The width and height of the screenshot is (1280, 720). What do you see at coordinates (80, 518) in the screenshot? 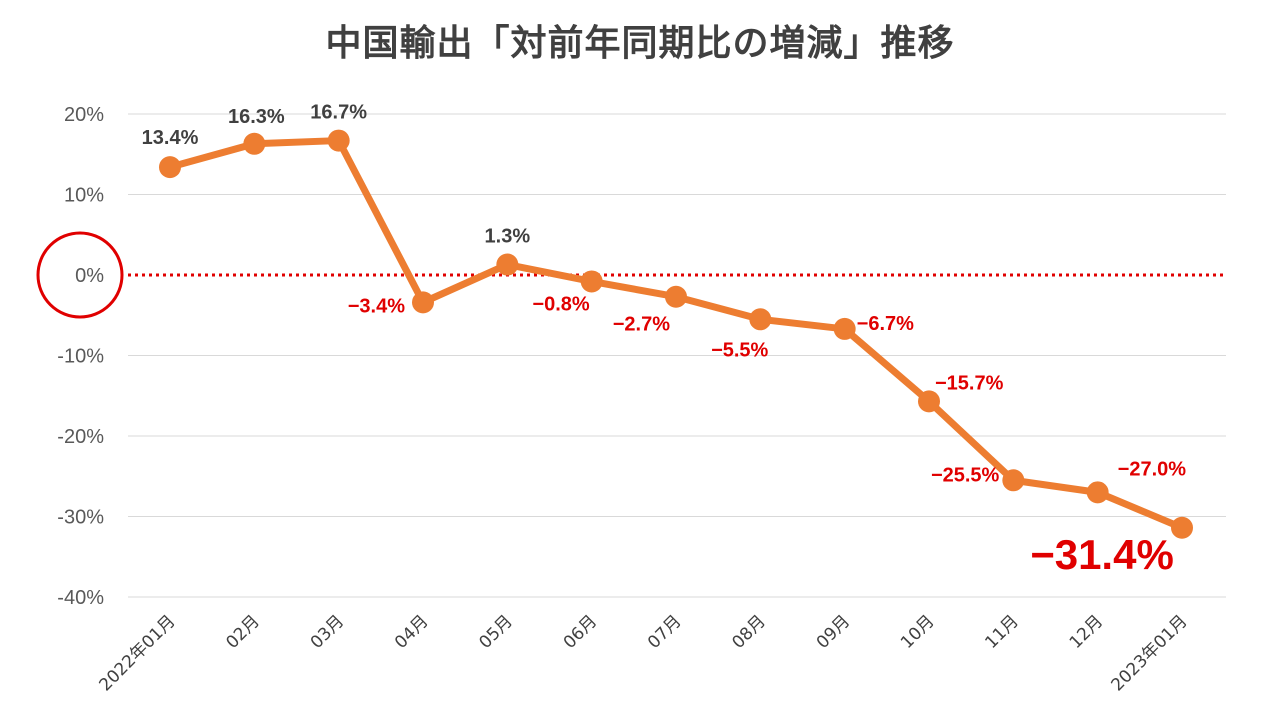
I see `y-tick-label: -30%` at bounding box center [80, 518].